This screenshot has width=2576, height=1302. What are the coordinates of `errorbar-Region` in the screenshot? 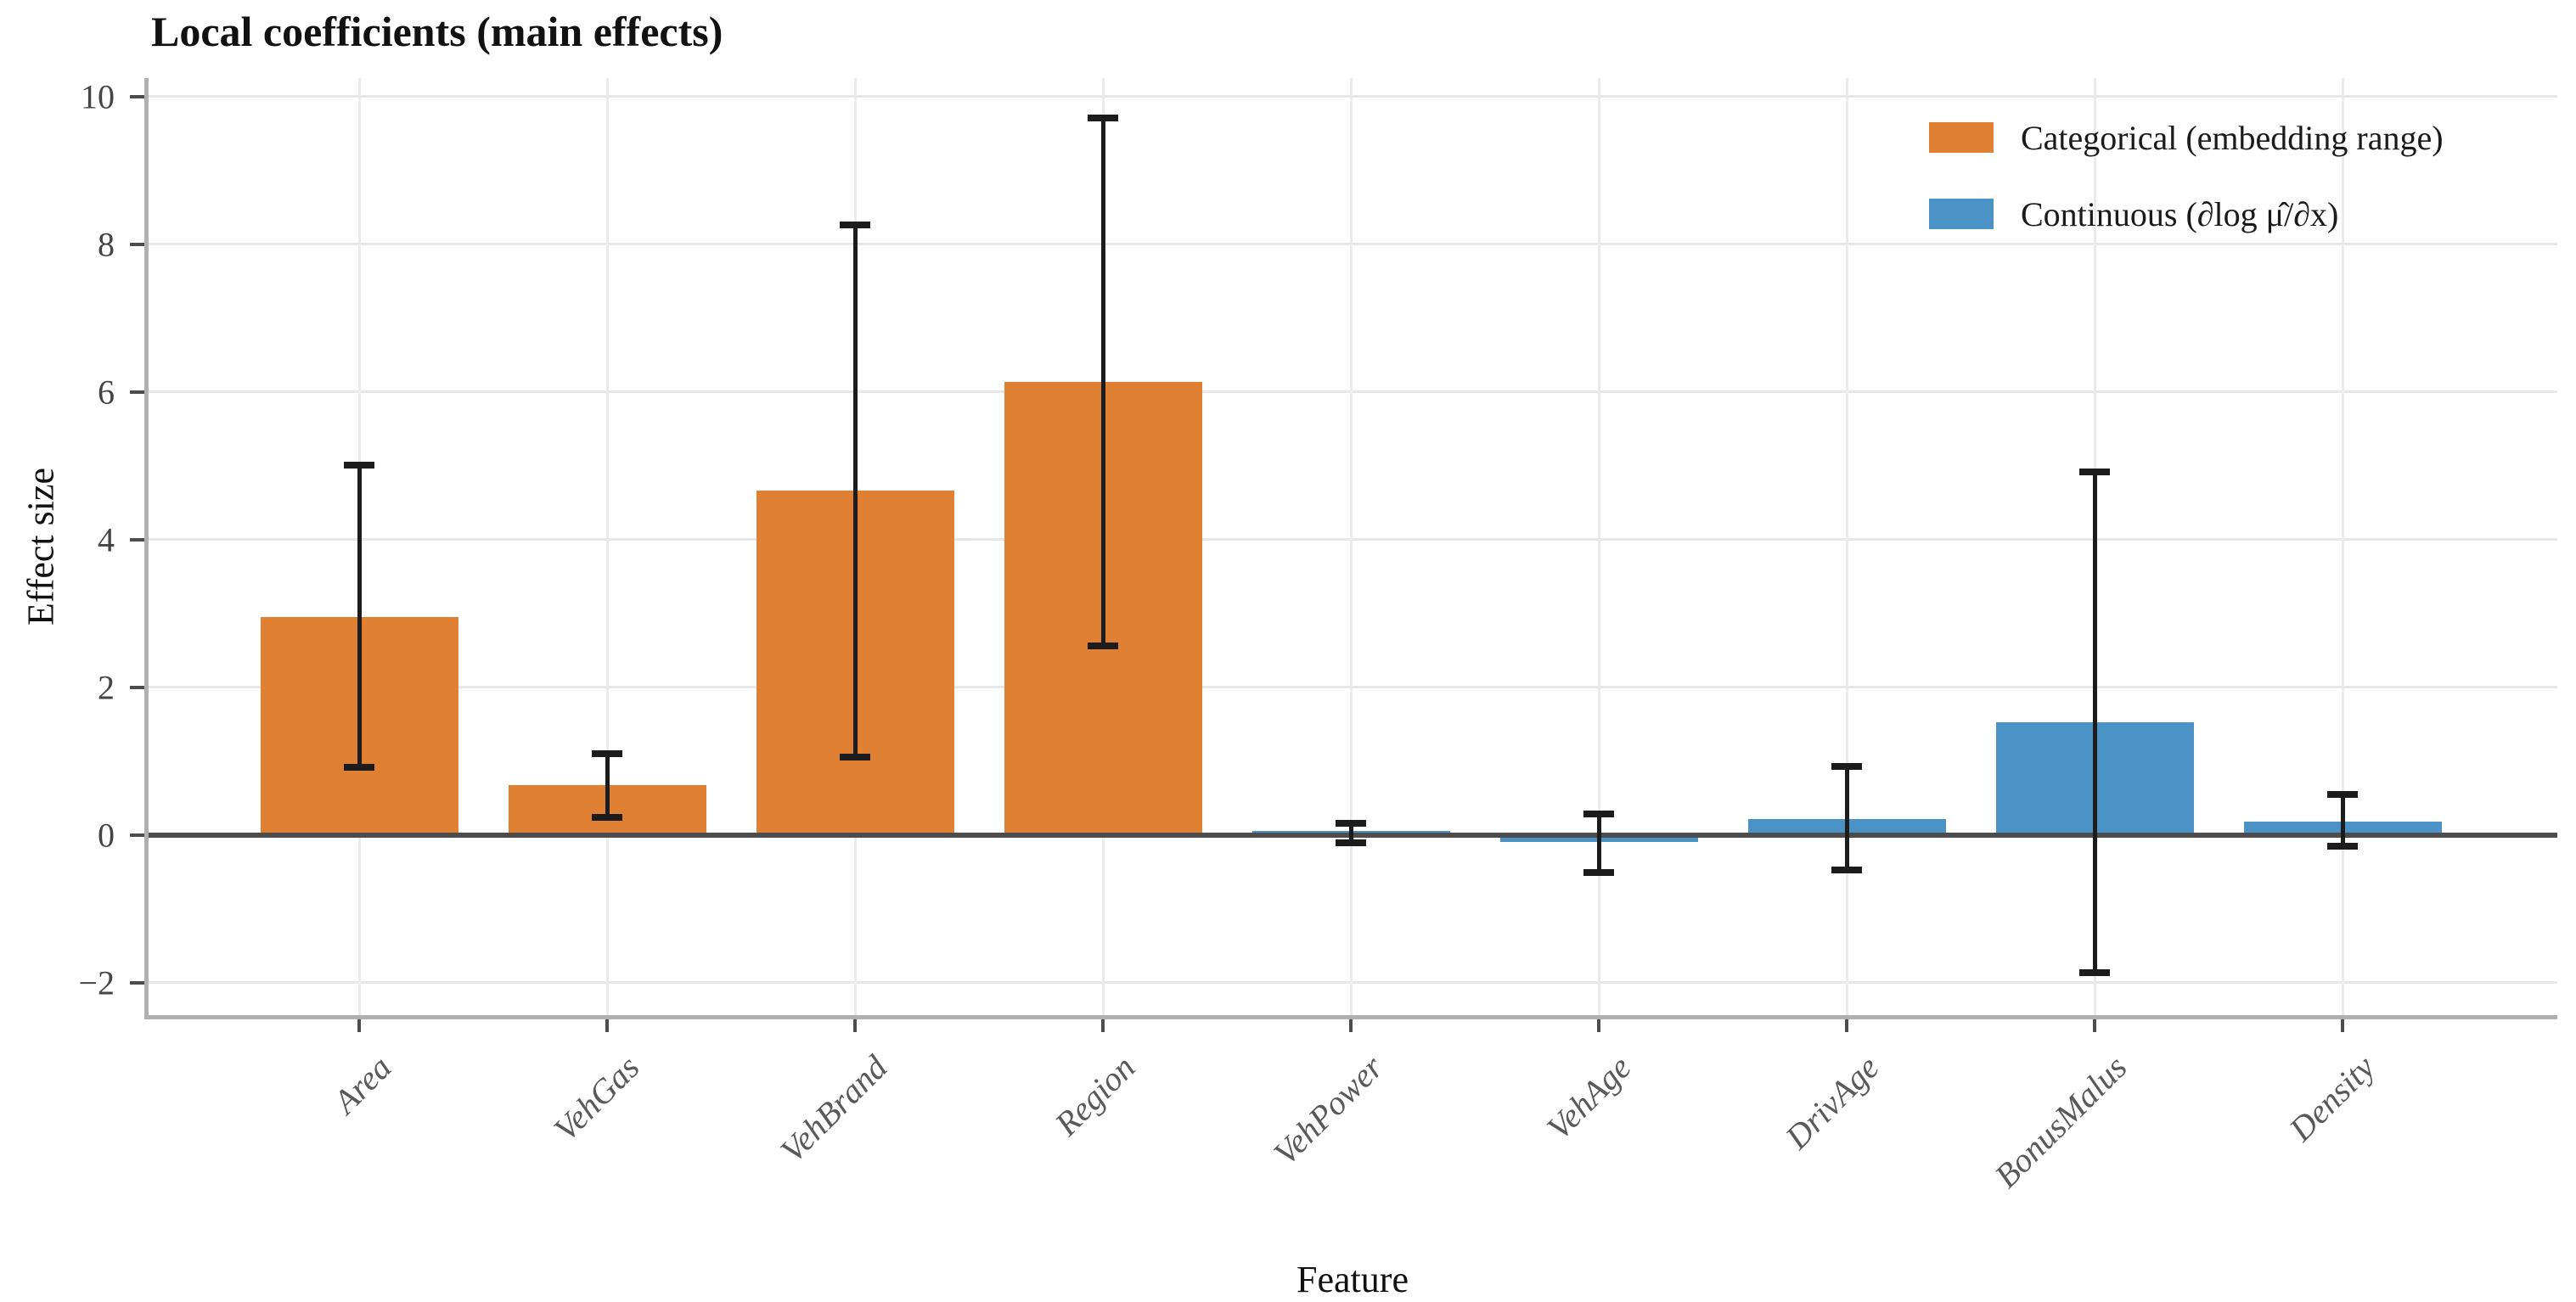 It's located at (1102, 381).